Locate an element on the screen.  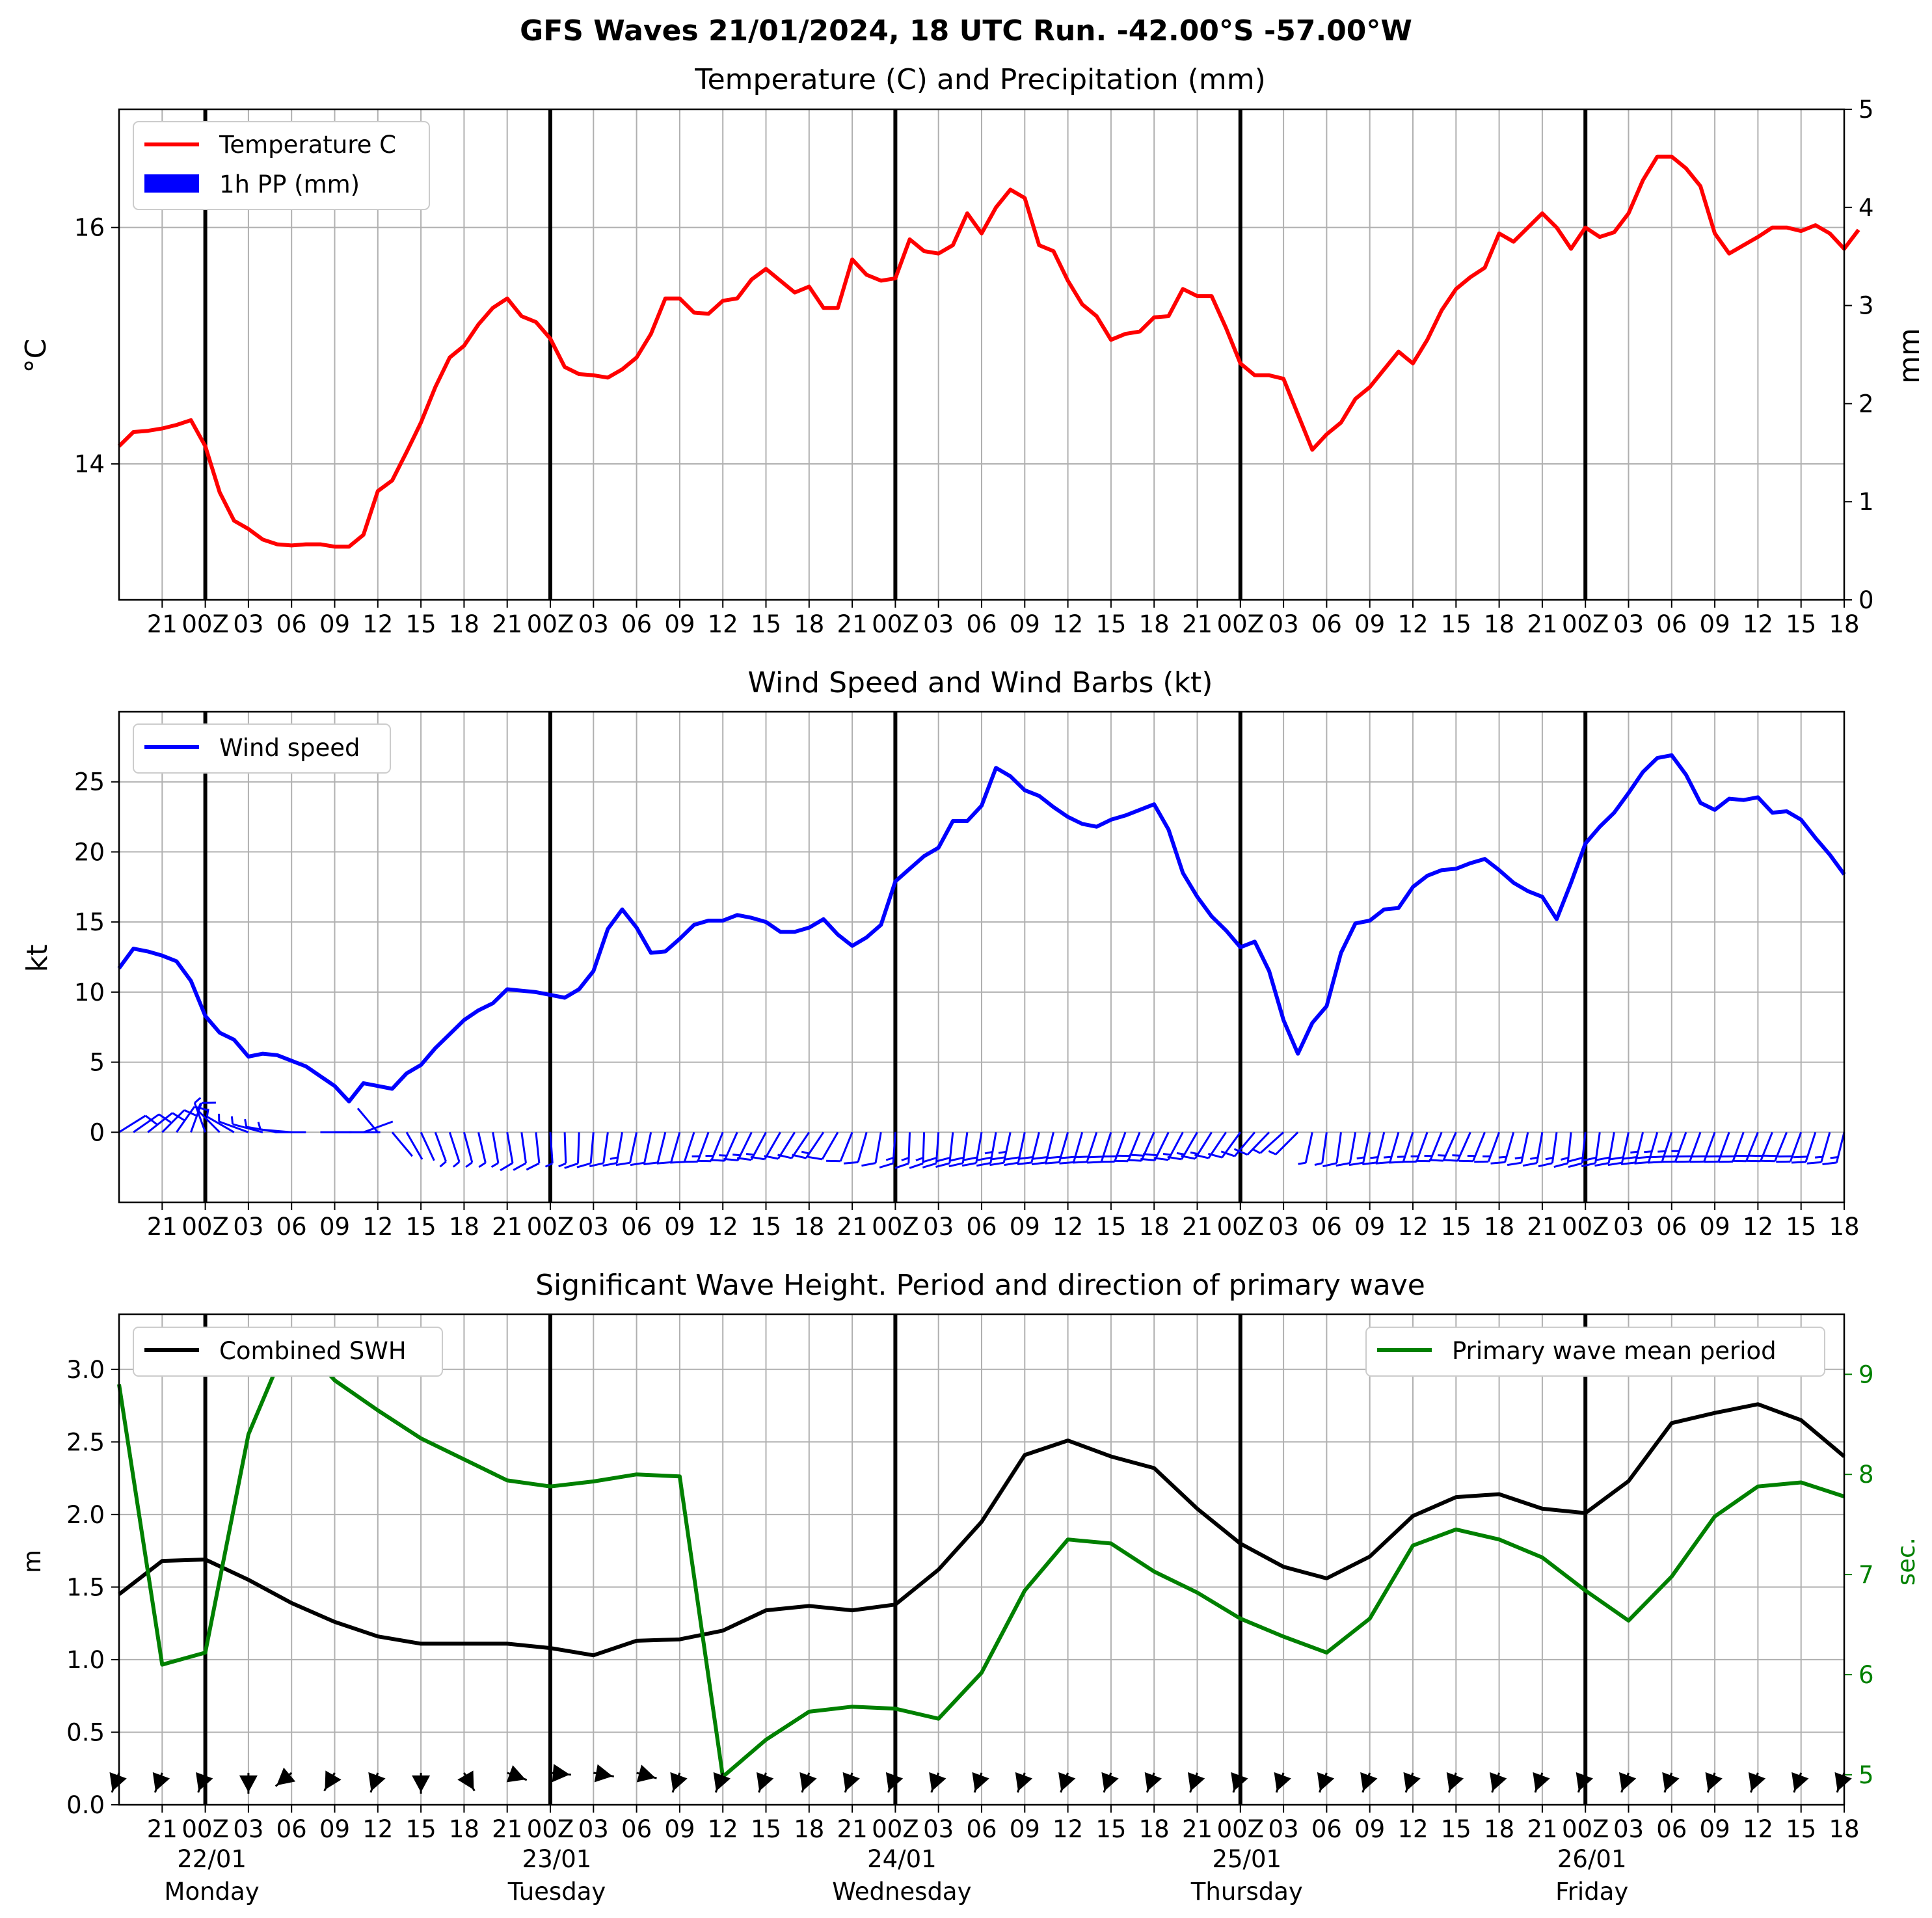
x-tick-label: 00Z is located at coordinates (204, 1829).